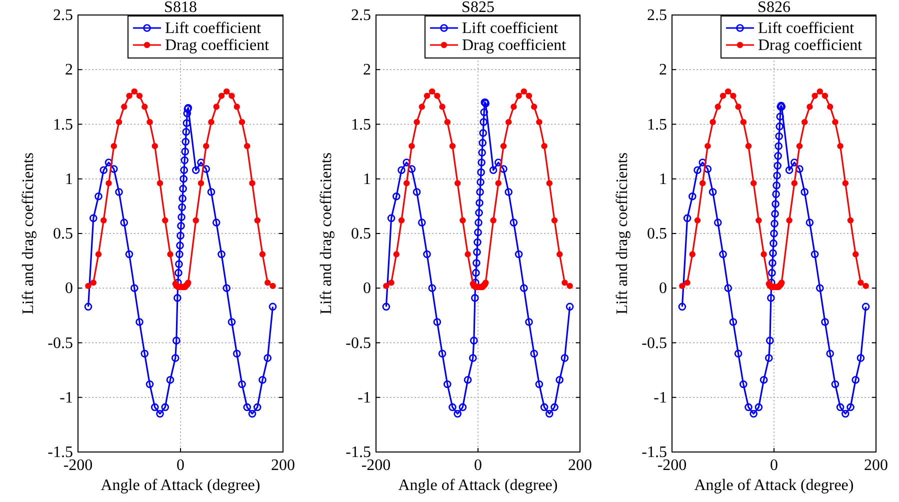 This screenshot has height=502, width=899. What do you see at coordinates (774, 8) in the screenshot?
I see `chart-title: S826` at bounding box center [774, 8].